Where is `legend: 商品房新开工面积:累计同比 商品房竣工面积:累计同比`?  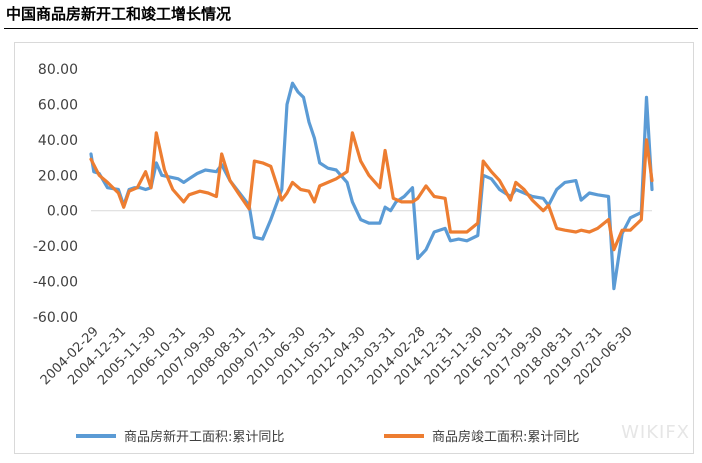
legend: 商品房新开工面积:累计同比 商品房竣工面积:累计同比 is located at coordinates (327, 437).